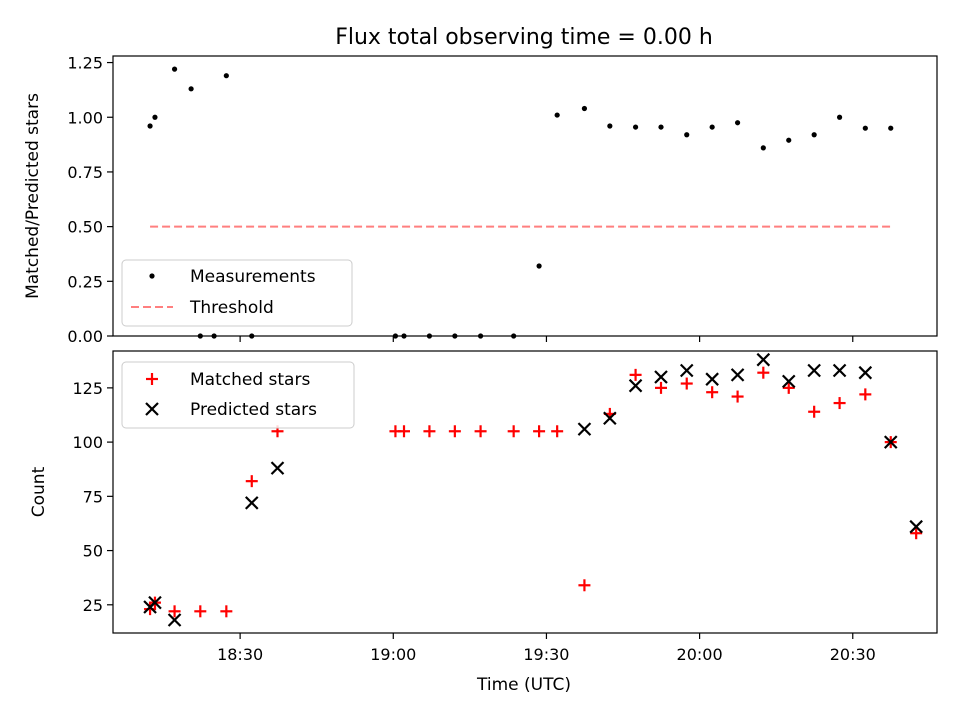 The image size is (960, 720). I want to click on y-tick-label: 25, so click(93, 605).